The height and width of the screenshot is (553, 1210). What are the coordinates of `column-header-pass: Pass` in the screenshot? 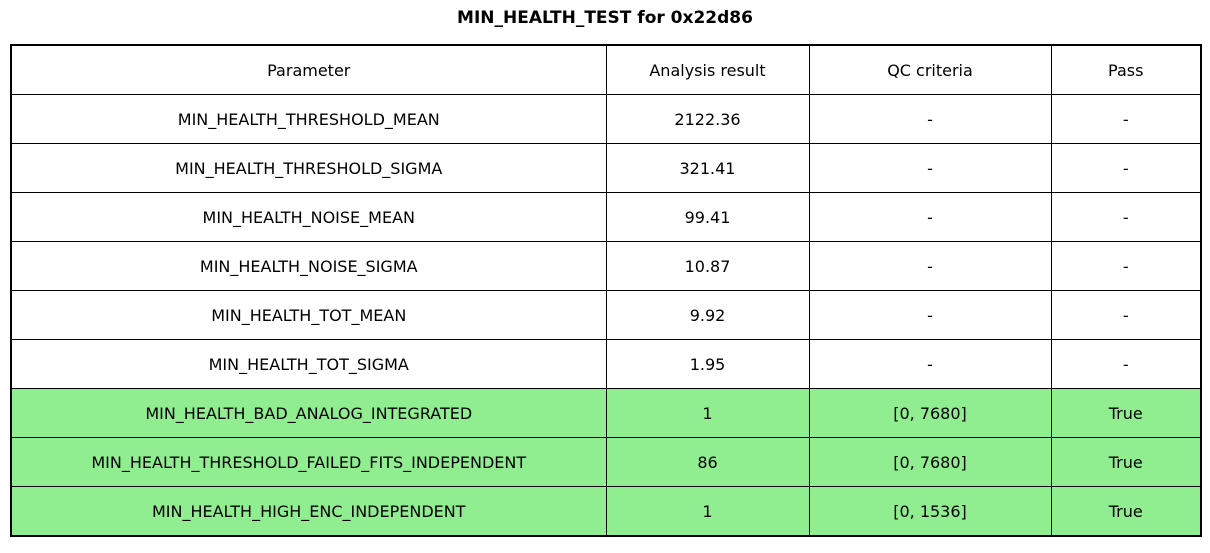 It's located at (1126, 69).